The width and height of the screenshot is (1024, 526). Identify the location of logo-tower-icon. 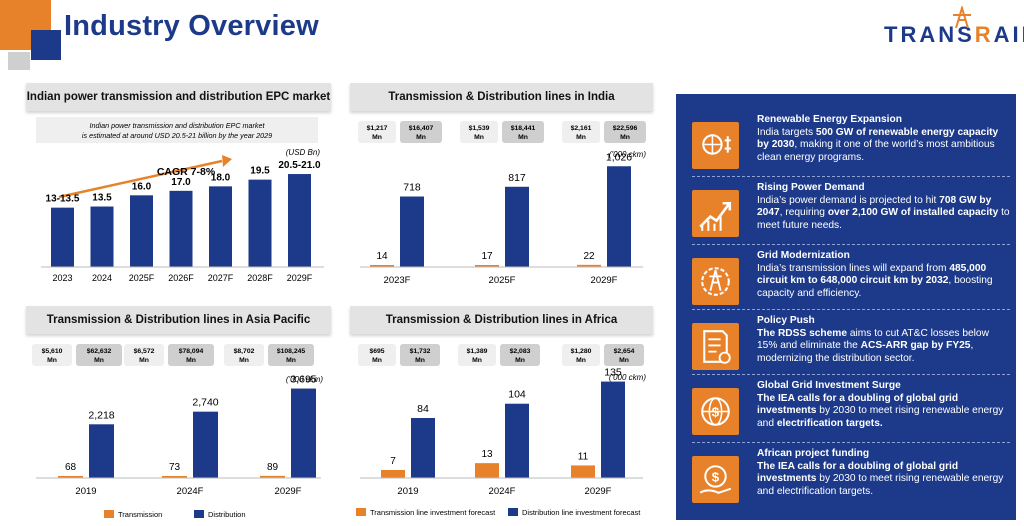
(962, 17).